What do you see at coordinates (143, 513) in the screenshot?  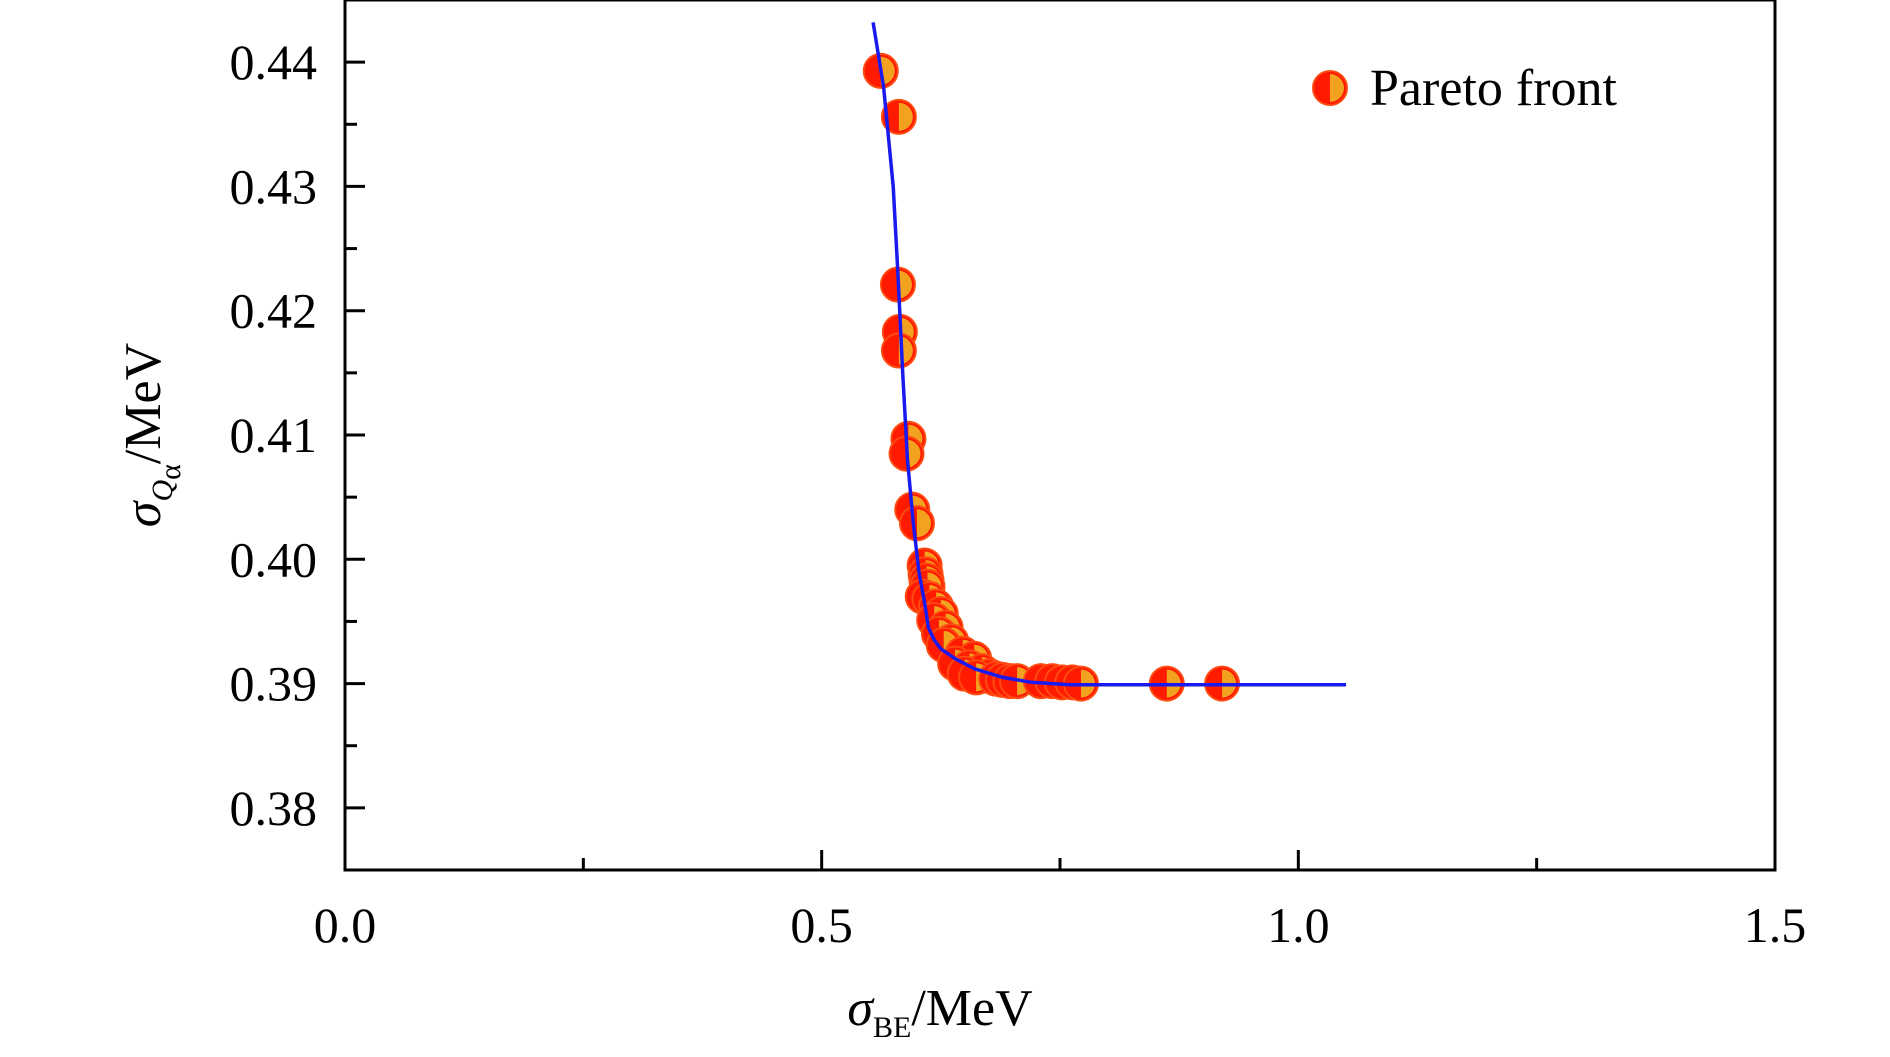 I see `y-axis-title-symbol: σ` at bounding box center [143, 513].